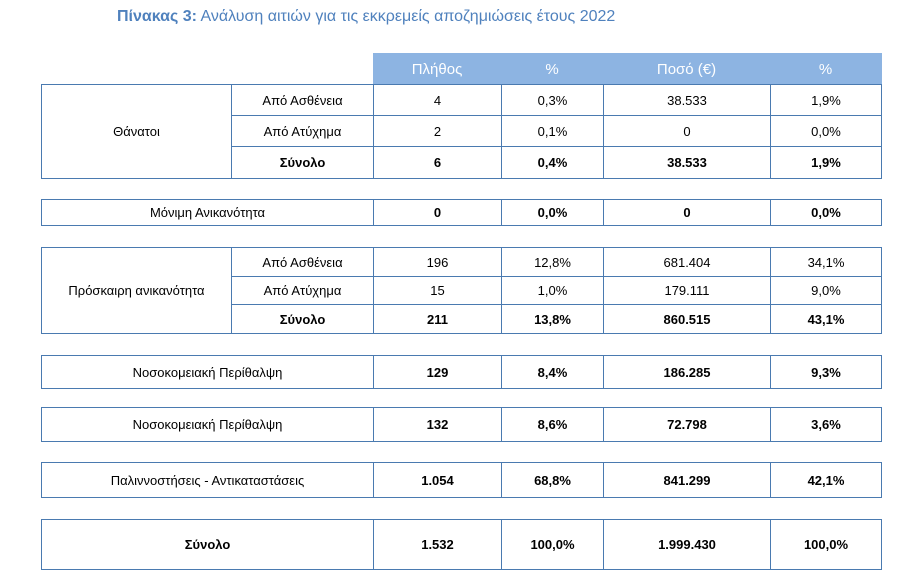 The image size is (916, 585). I want to click on reimb-amount: 841.299, so click(687, 480).